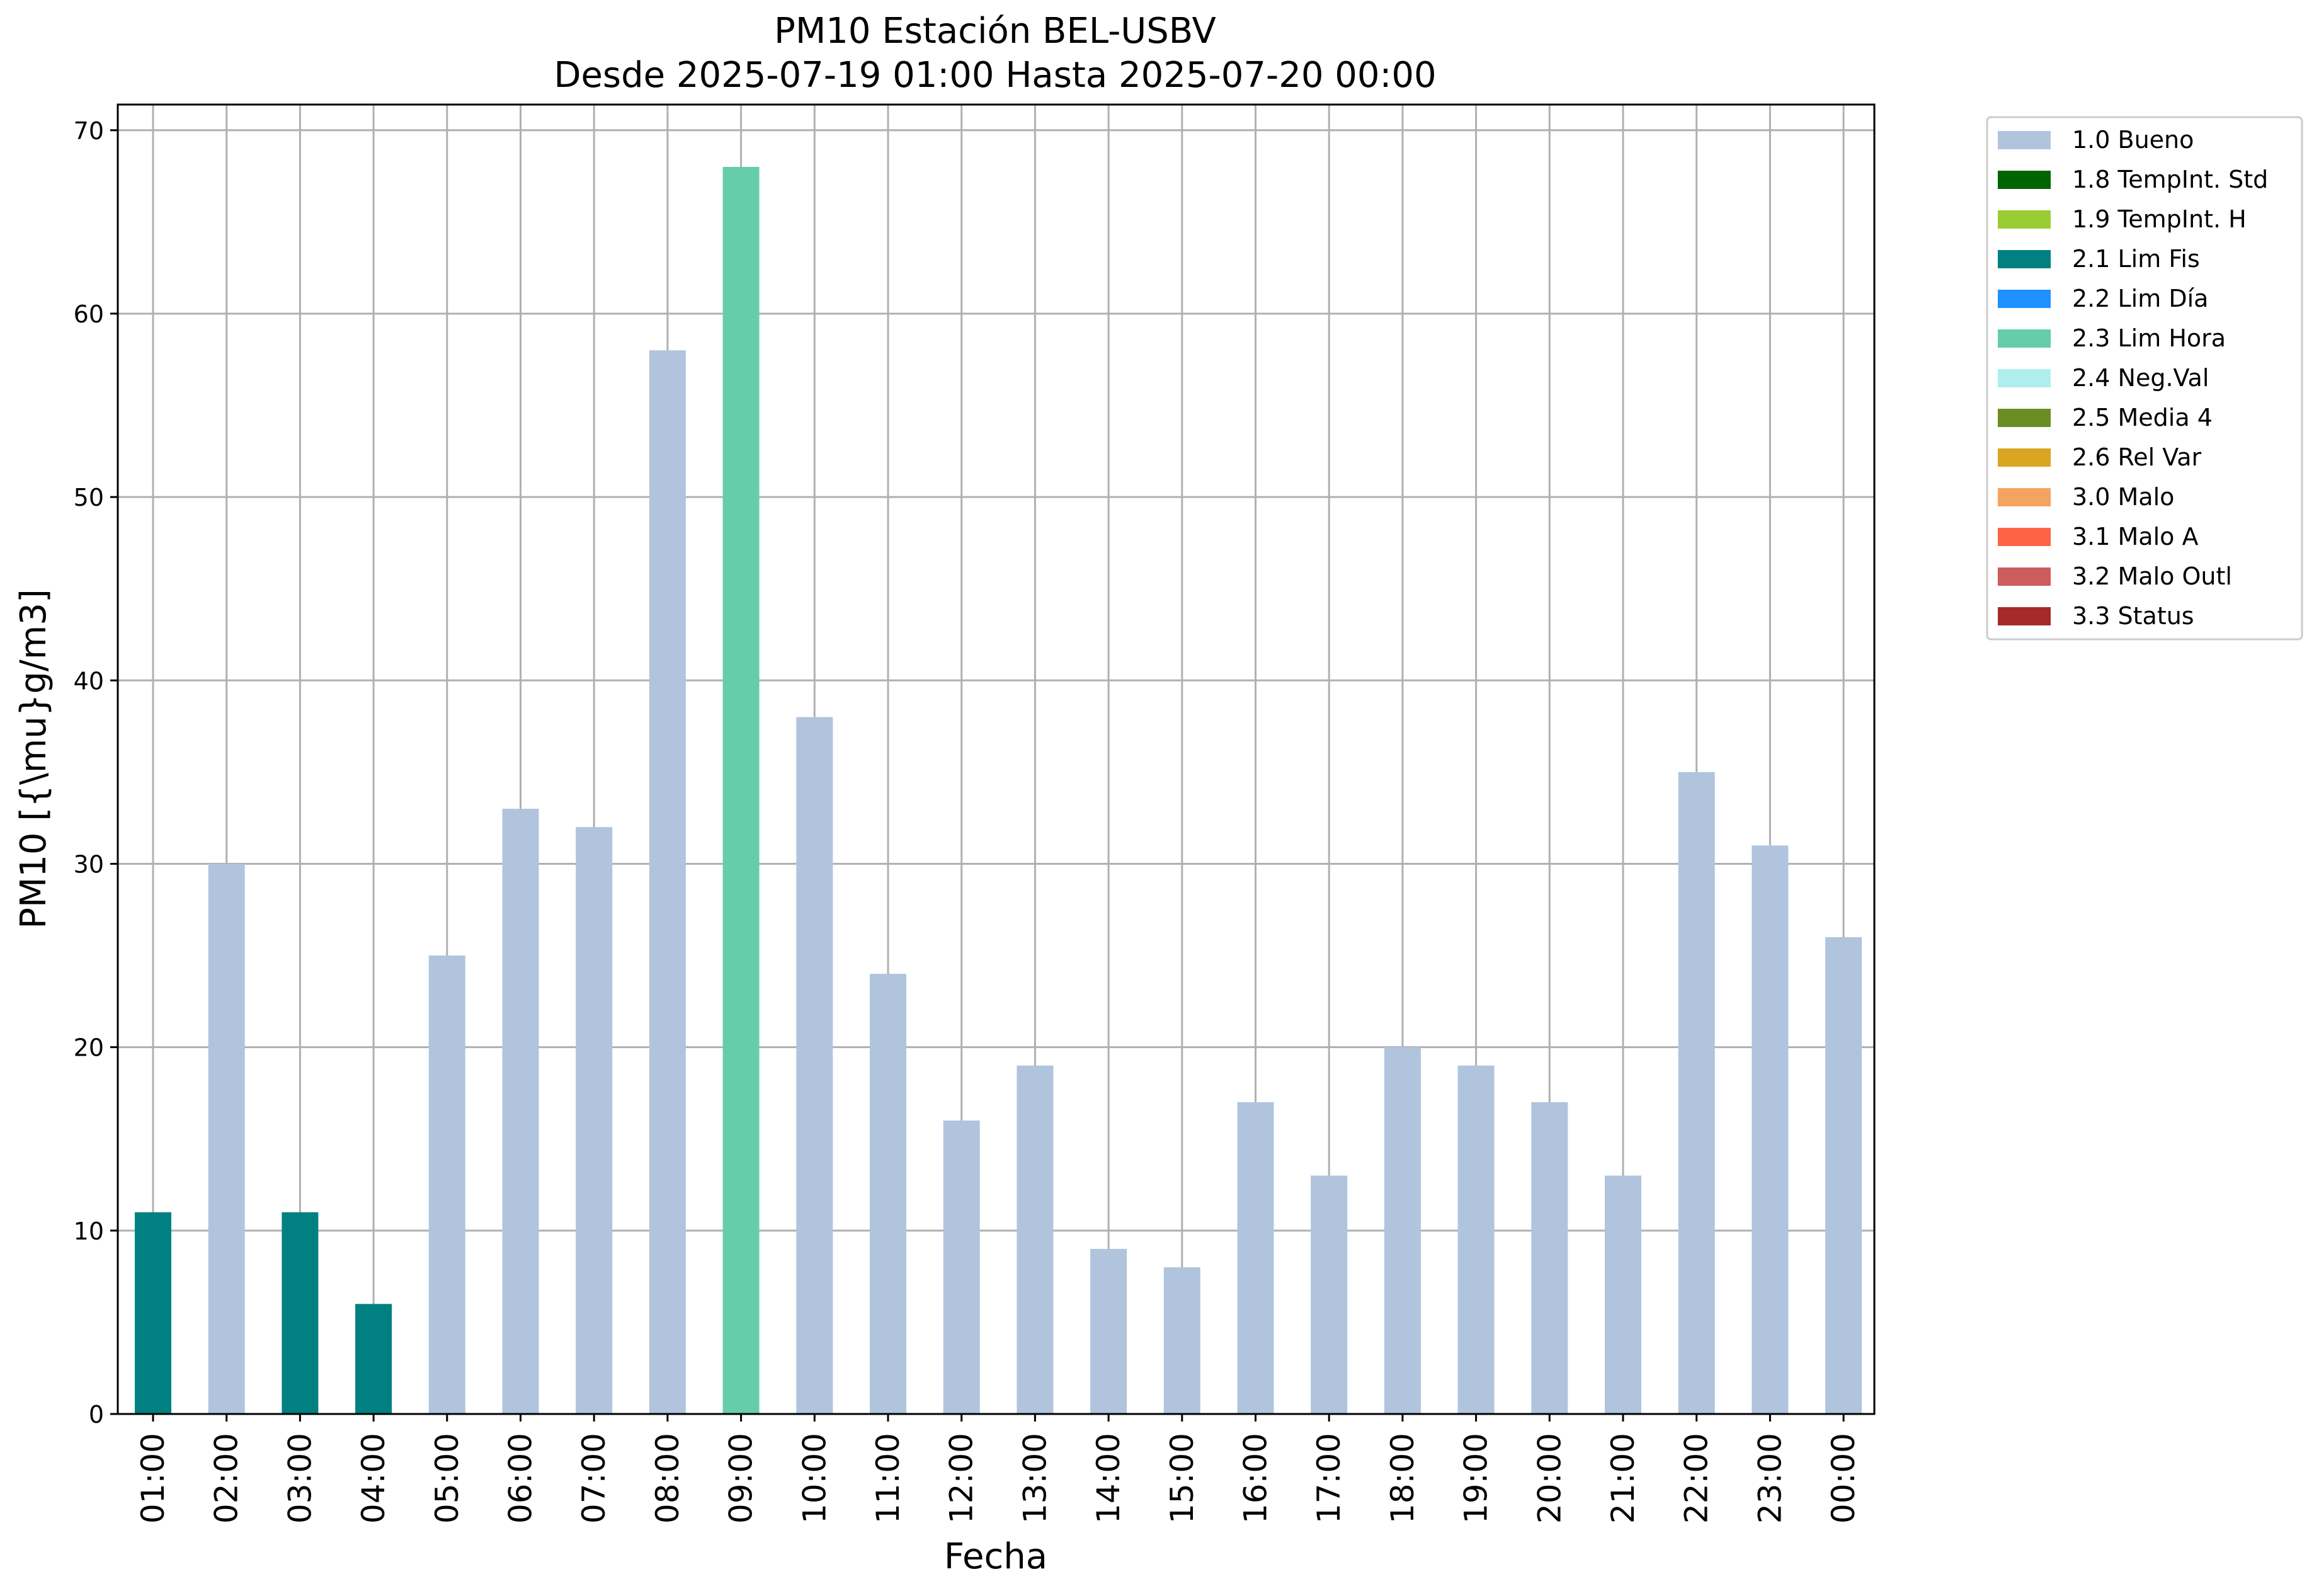  What do you see at coordinates (888, 1478) in the screenshot?
I see `x-tick-label: 11:00` at bounding box center [888, 1478].